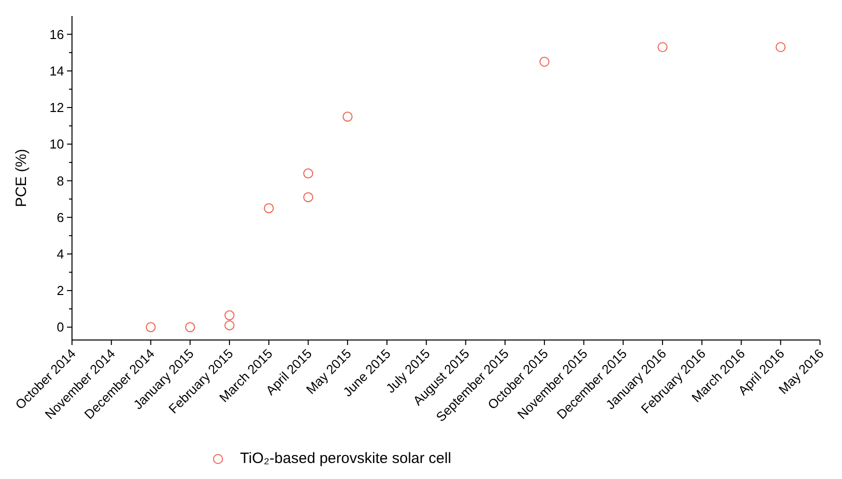  Describe the element at coordinates (57, 34) in the screenshot. I see `y-tick-label: 16` at that location.